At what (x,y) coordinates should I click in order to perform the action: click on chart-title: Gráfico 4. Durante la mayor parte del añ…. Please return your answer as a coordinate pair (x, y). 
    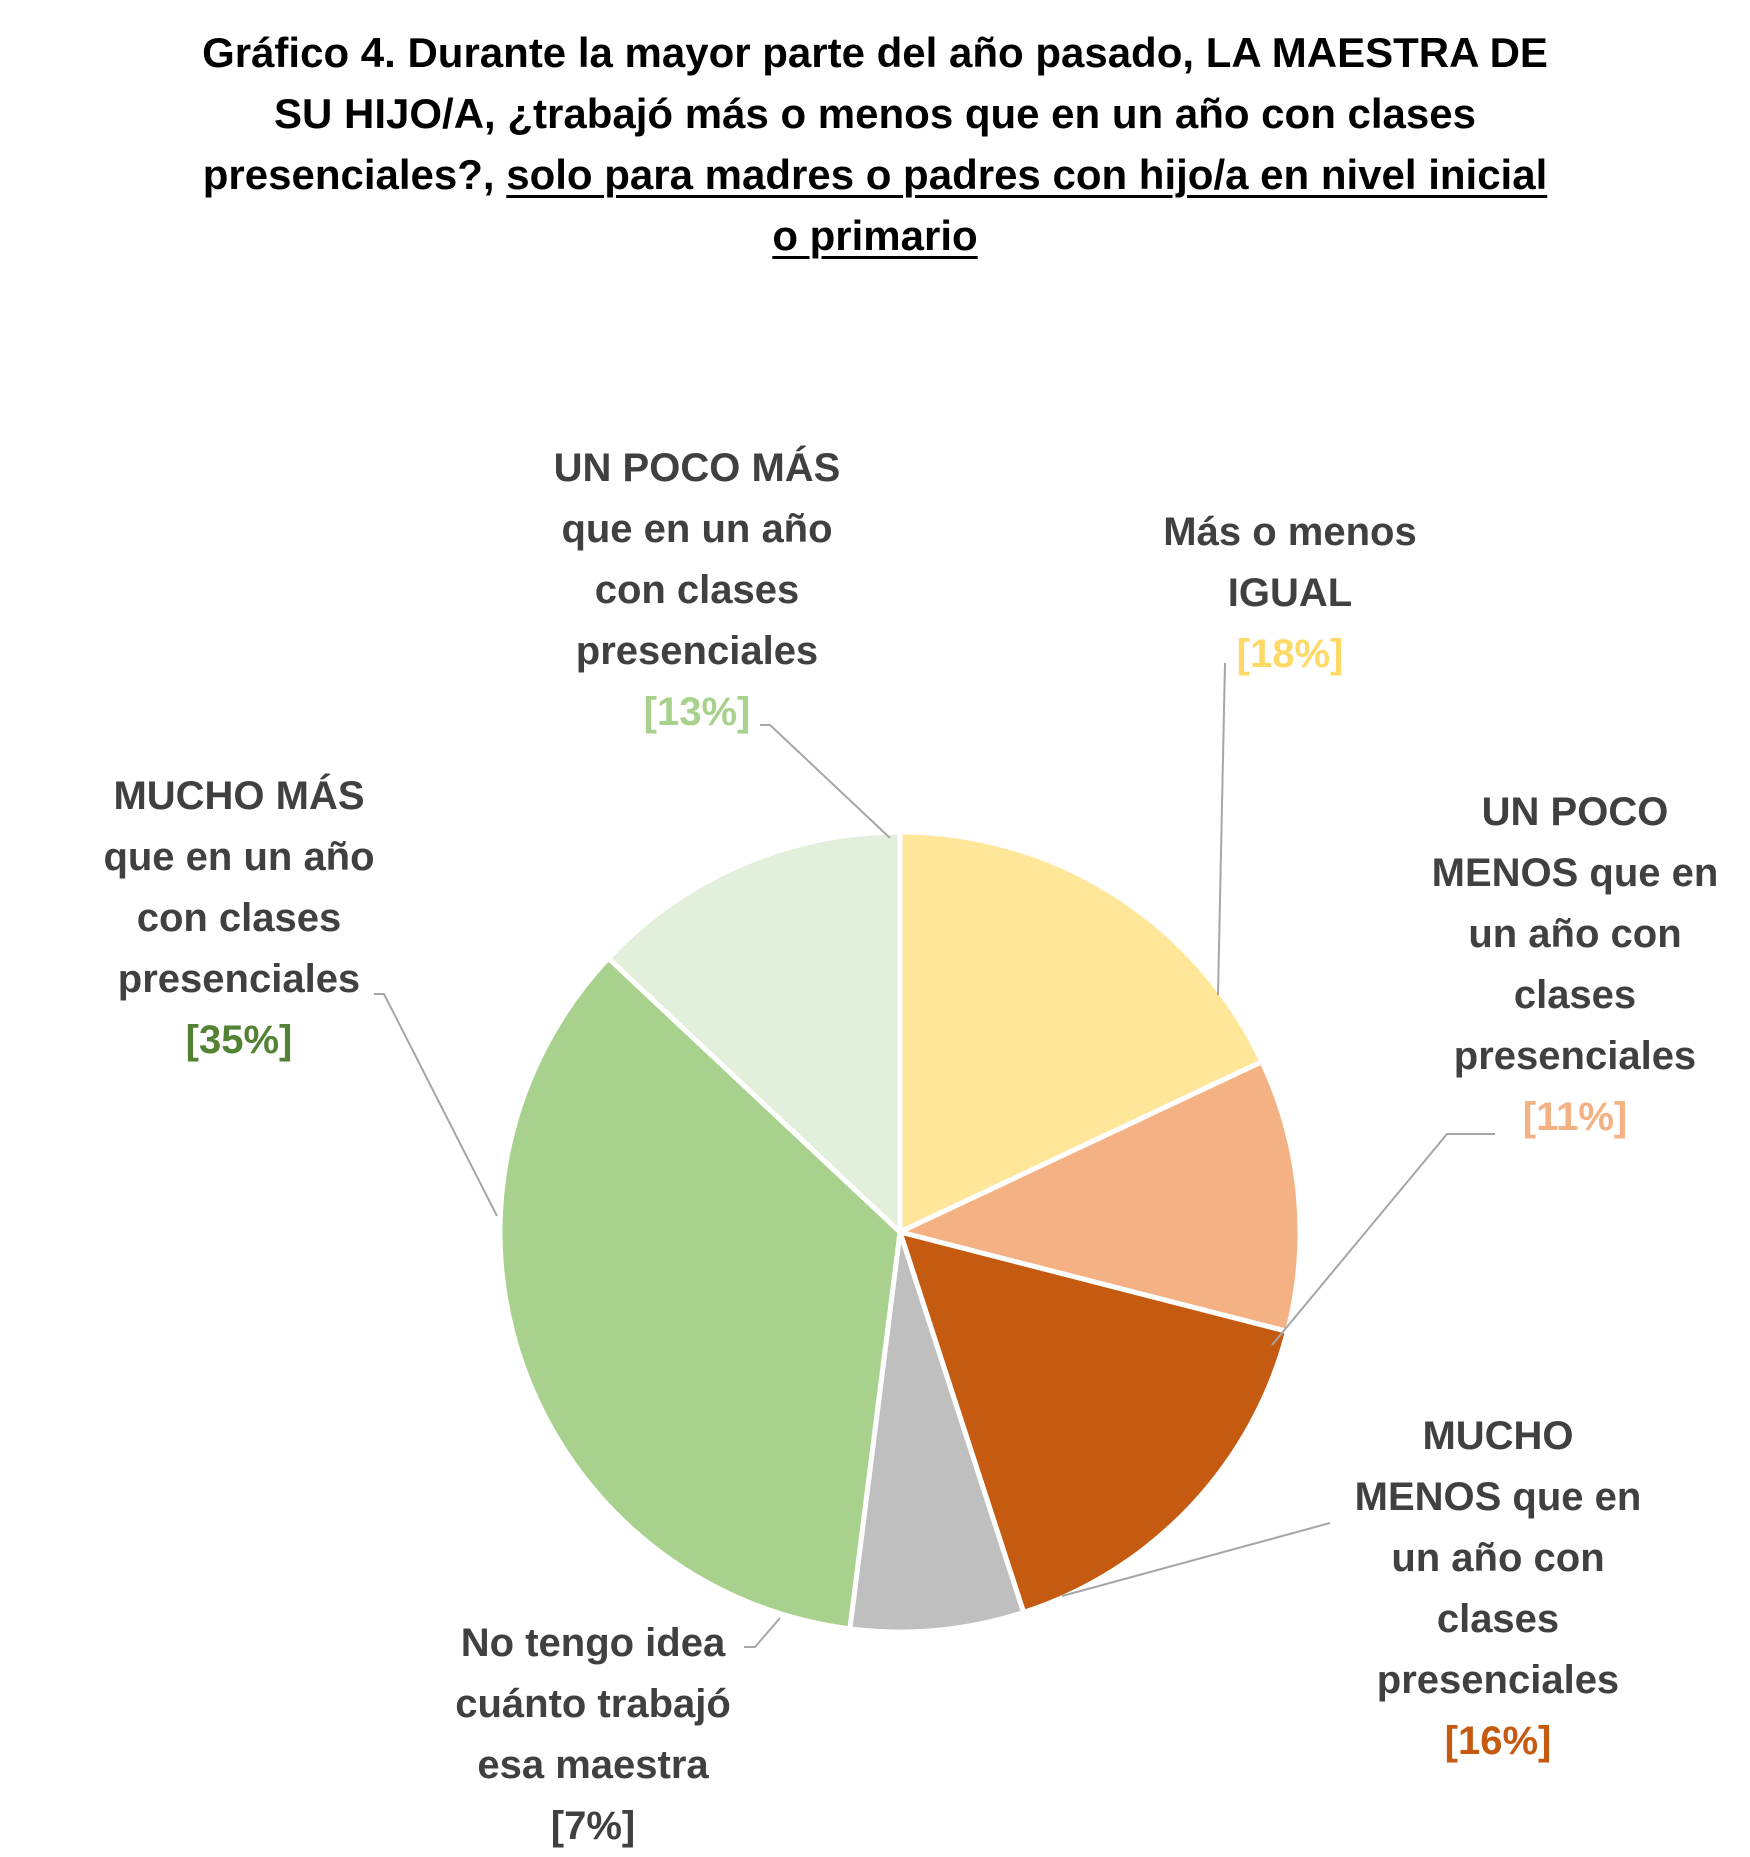
    Looking at the image, I should click on (875, 144).